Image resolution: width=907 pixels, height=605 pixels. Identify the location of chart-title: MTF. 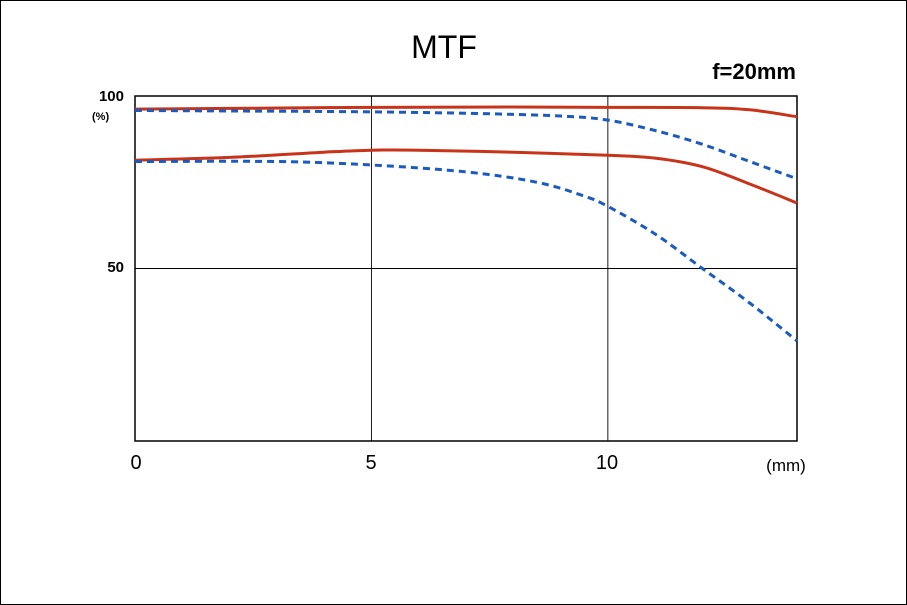
(444, 47).